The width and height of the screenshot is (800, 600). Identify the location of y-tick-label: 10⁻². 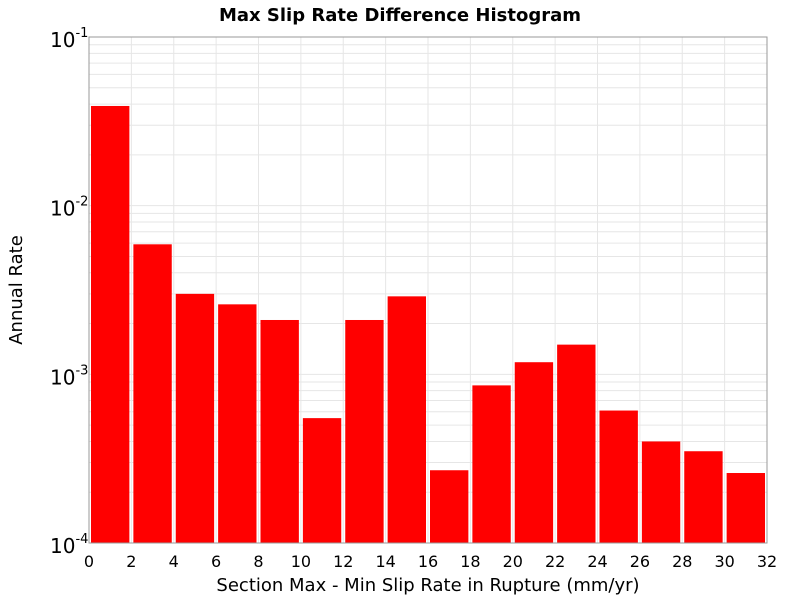
(69, 208).